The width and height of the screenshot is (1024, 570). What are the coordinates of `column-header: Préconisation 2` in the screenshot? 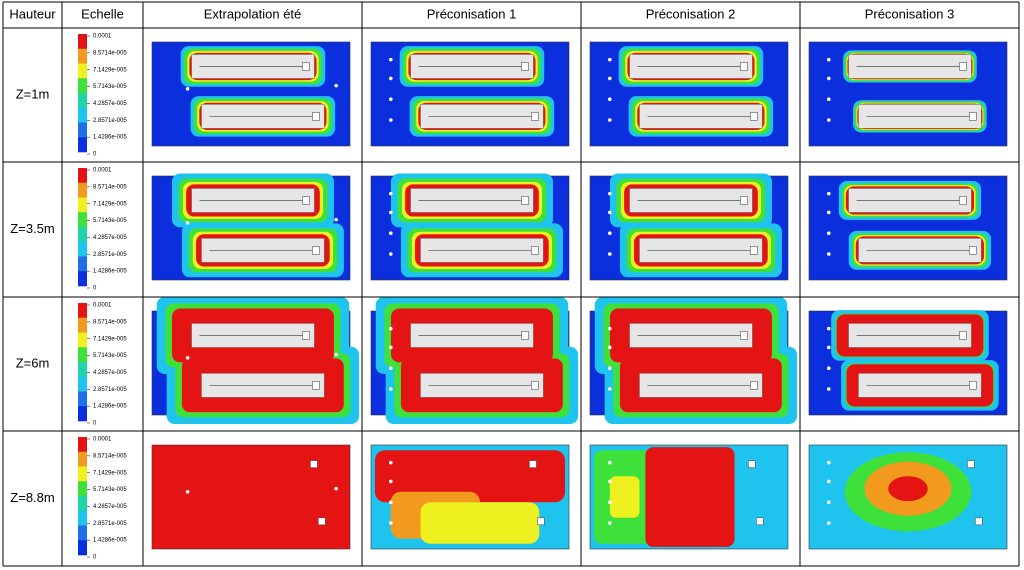 It's located at (691, 13).